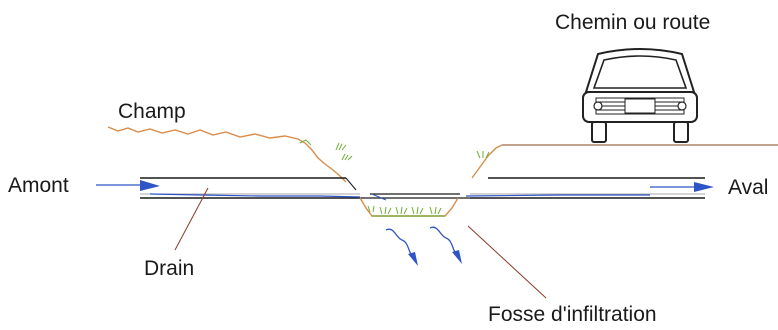 This screenshot has width=778, height=330. I want to click on field-ground, so click(227, 154).